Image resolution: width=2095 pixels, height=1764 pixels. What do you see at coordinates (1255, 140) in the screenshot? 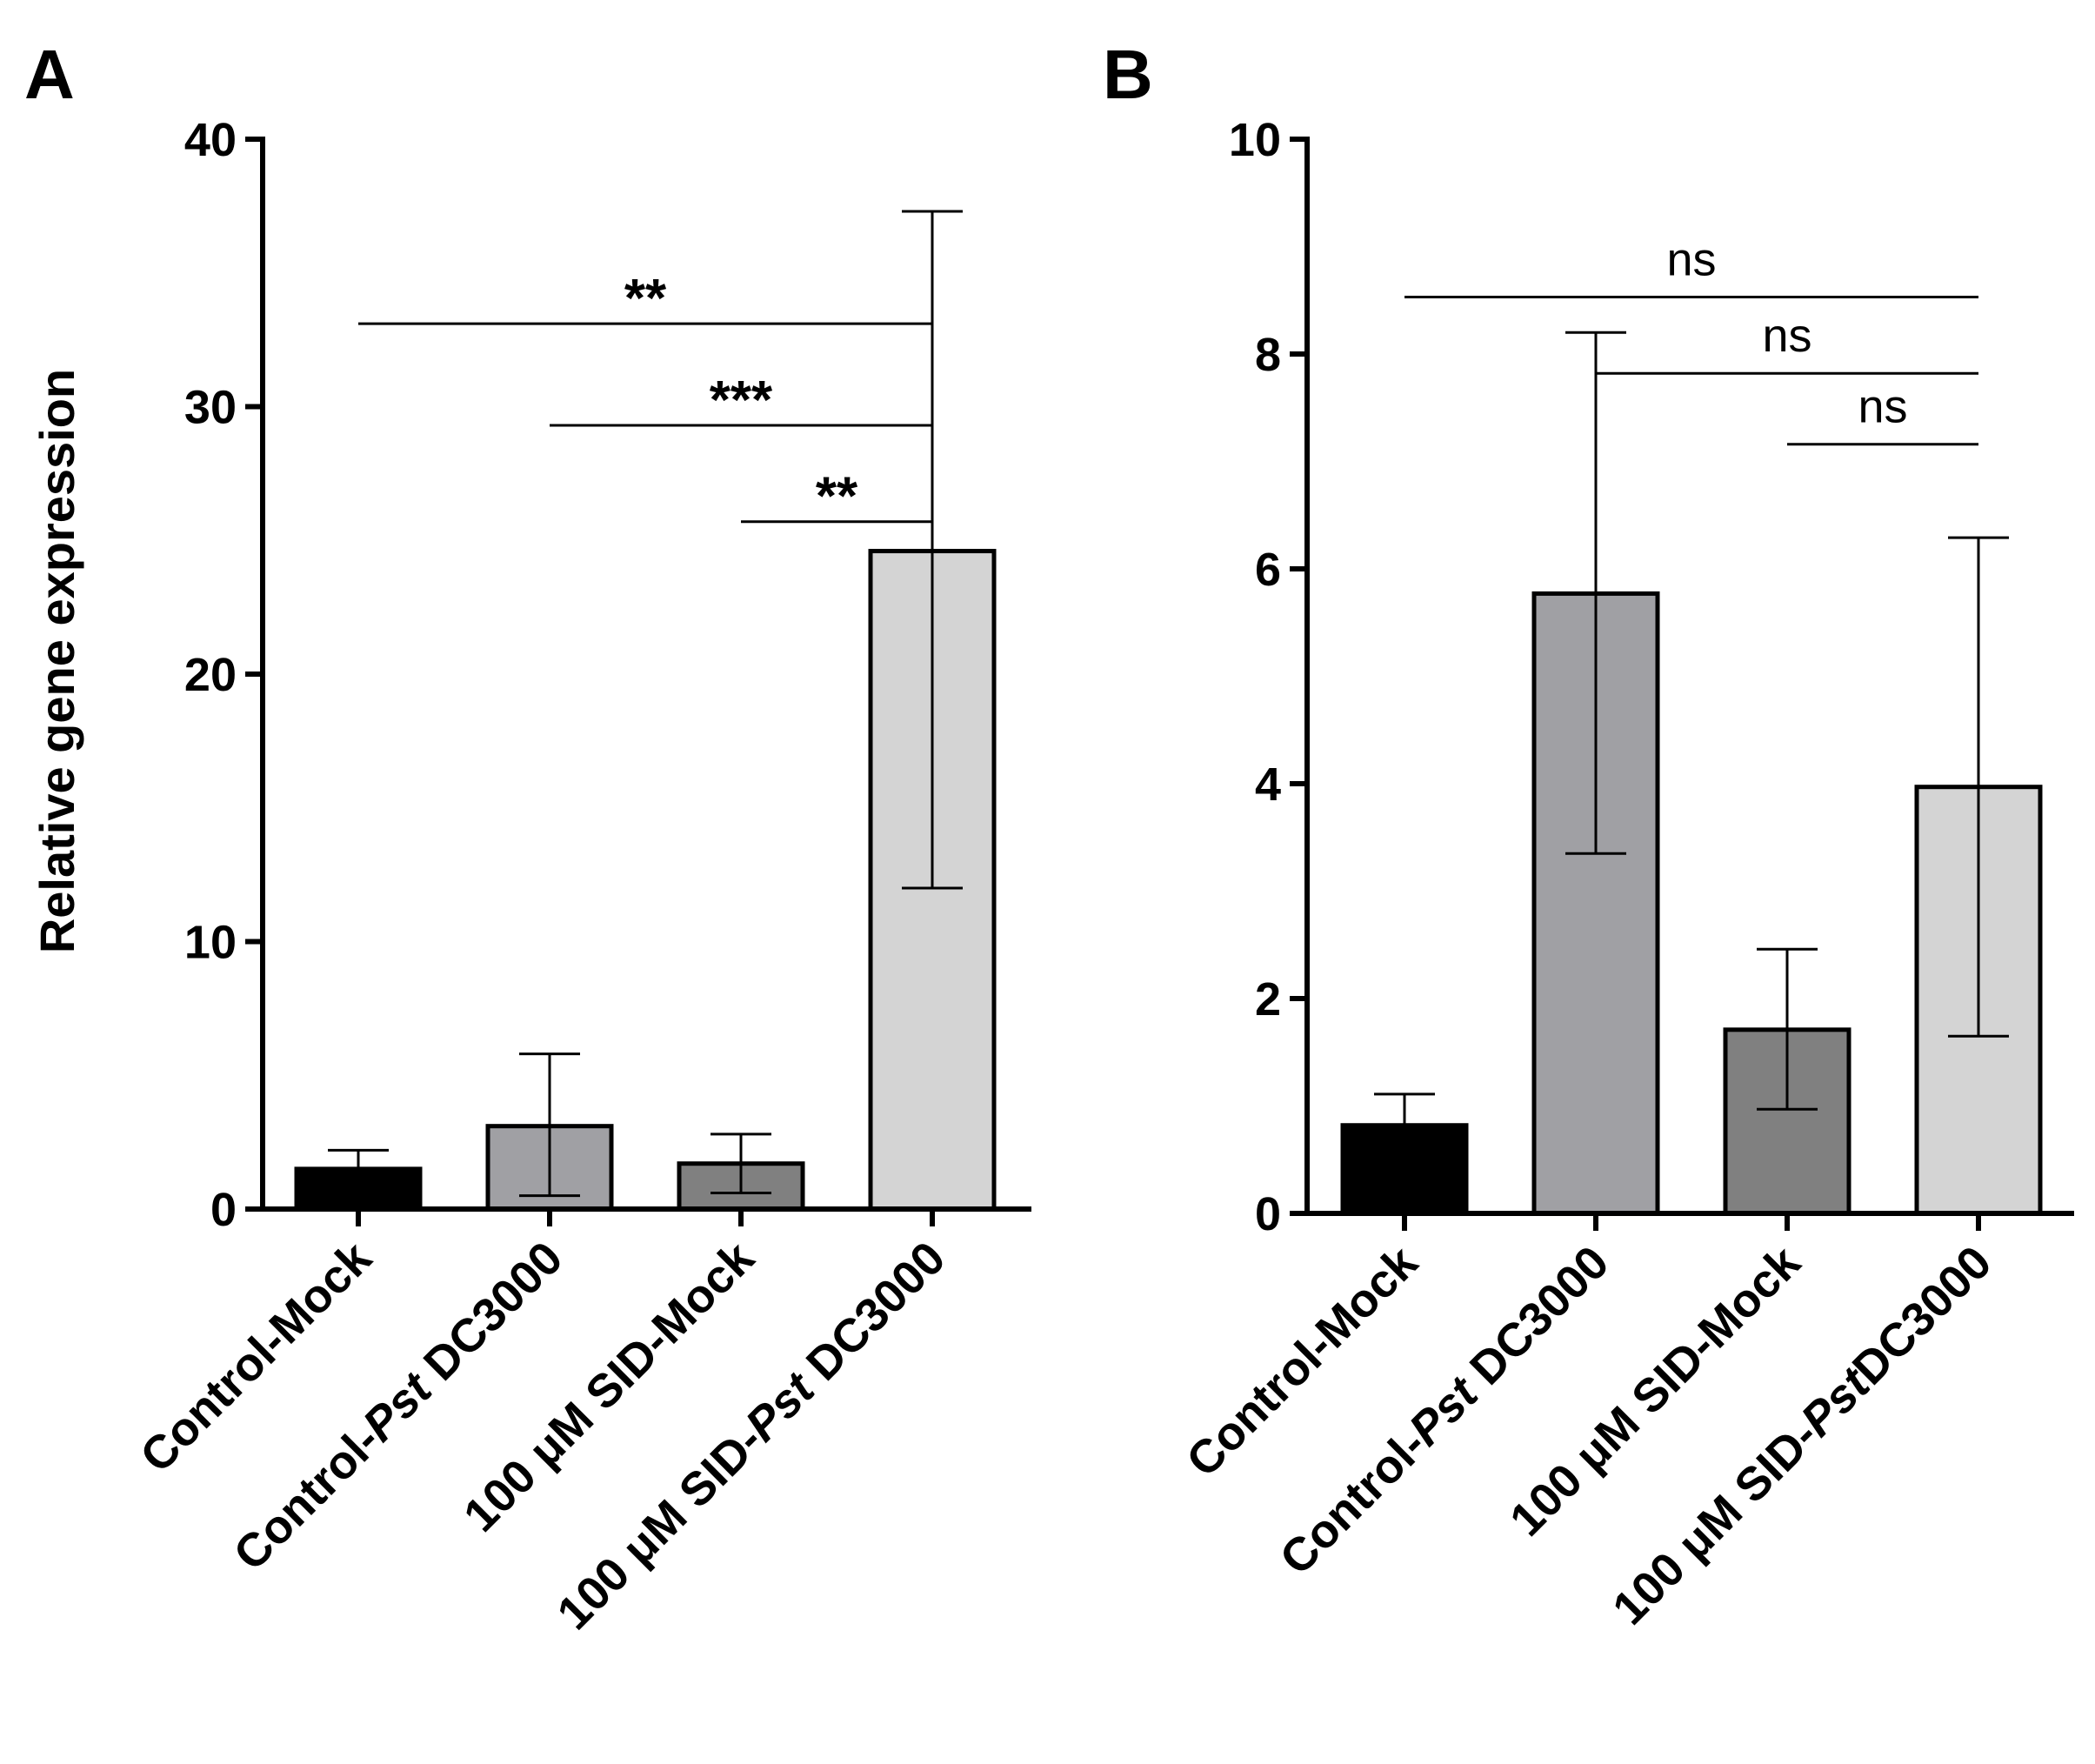
I see `panel-b-y-tick-label: 10` at bounding box center [1255, 140].